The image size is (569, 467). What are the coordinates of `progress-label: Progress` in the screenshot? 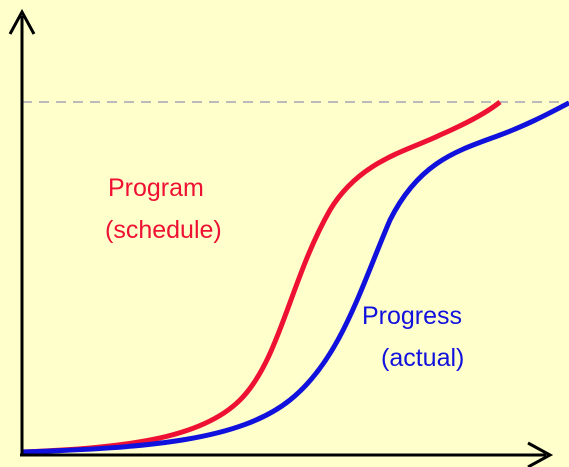 It's located at (412, 316).